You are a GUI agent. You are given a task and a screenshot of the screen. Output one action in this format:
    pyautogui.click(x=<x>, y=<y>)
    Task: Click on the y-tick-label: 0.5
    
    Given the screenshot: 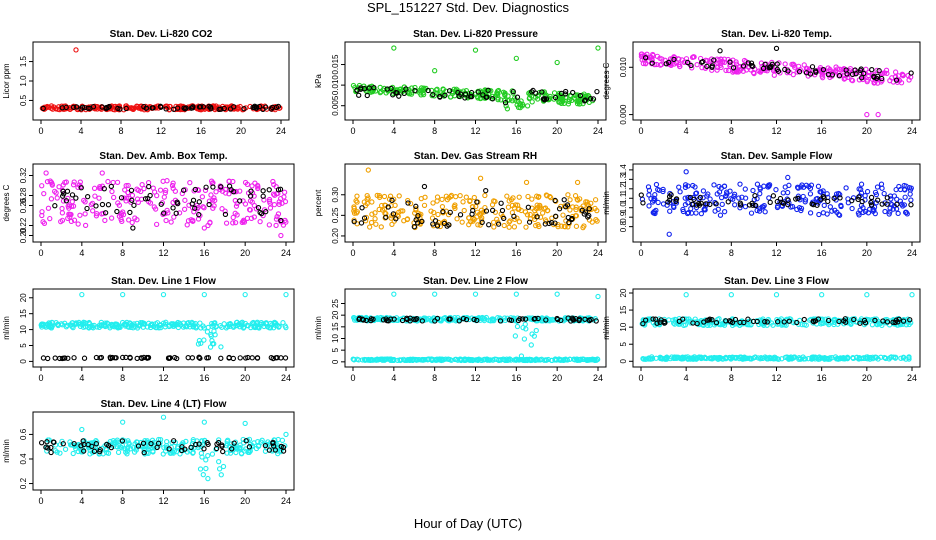 What is the action you would take?
    pyautogui.click(x=23, y=100)
    